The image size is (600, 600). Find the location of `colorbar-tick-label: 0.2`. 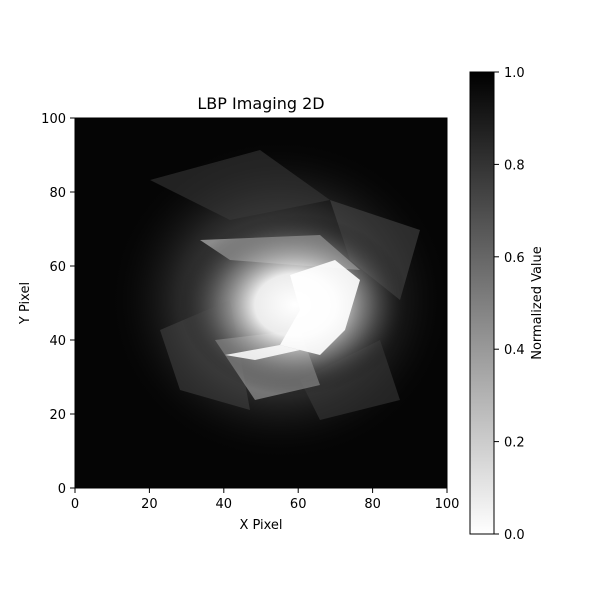

colorbar-tick-label: 0.2 is located at coordinates (514, 443).